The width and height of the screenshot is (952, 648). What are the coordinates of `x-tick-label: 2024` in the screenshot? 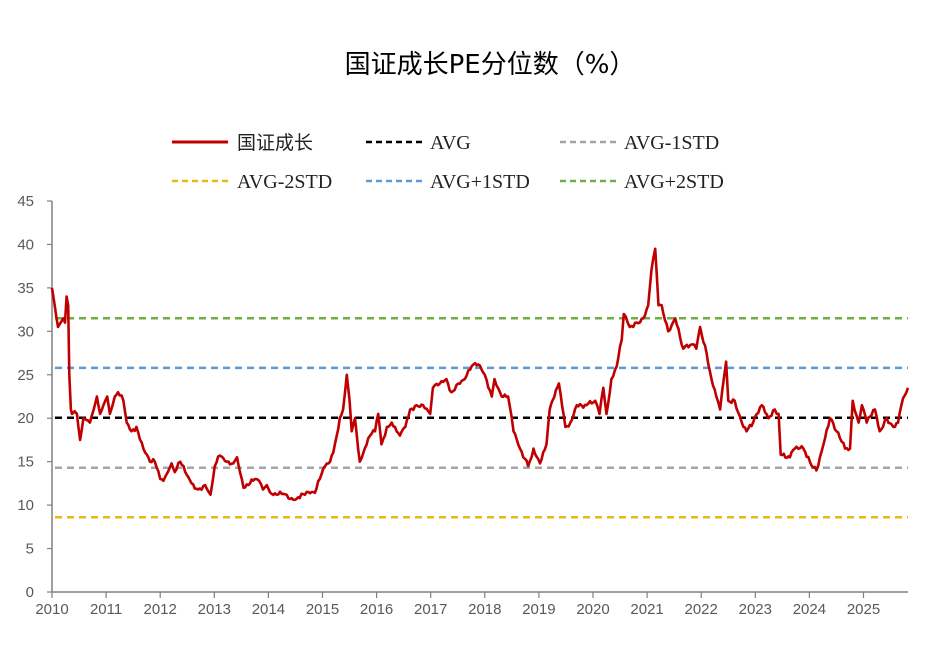 It's located at (809, 609).